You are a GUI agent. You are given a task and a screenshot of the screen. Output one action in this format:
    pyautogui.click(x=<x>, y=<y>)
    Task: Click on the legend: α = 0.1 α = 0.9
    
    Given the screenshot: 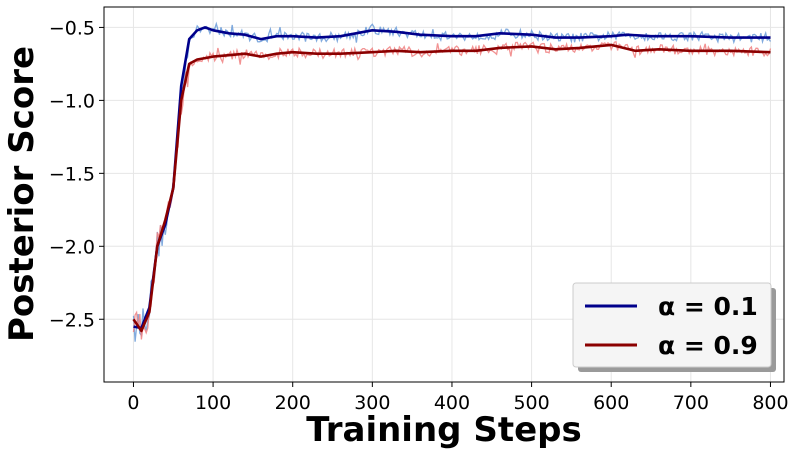 What is the action you would take?
    pyautogui.click(x=674, y=327)
    